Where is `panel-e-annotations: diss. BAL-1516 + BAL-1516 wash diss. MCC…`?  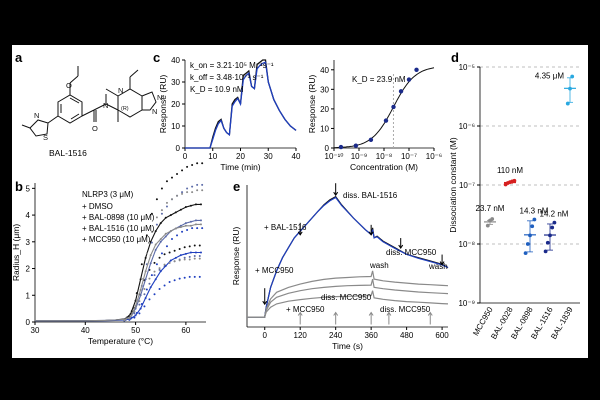 panel-e-annotations: diss. BAL-1516 + BAL-1516 wash diss. MCC… is located at coordinates (351, 252).